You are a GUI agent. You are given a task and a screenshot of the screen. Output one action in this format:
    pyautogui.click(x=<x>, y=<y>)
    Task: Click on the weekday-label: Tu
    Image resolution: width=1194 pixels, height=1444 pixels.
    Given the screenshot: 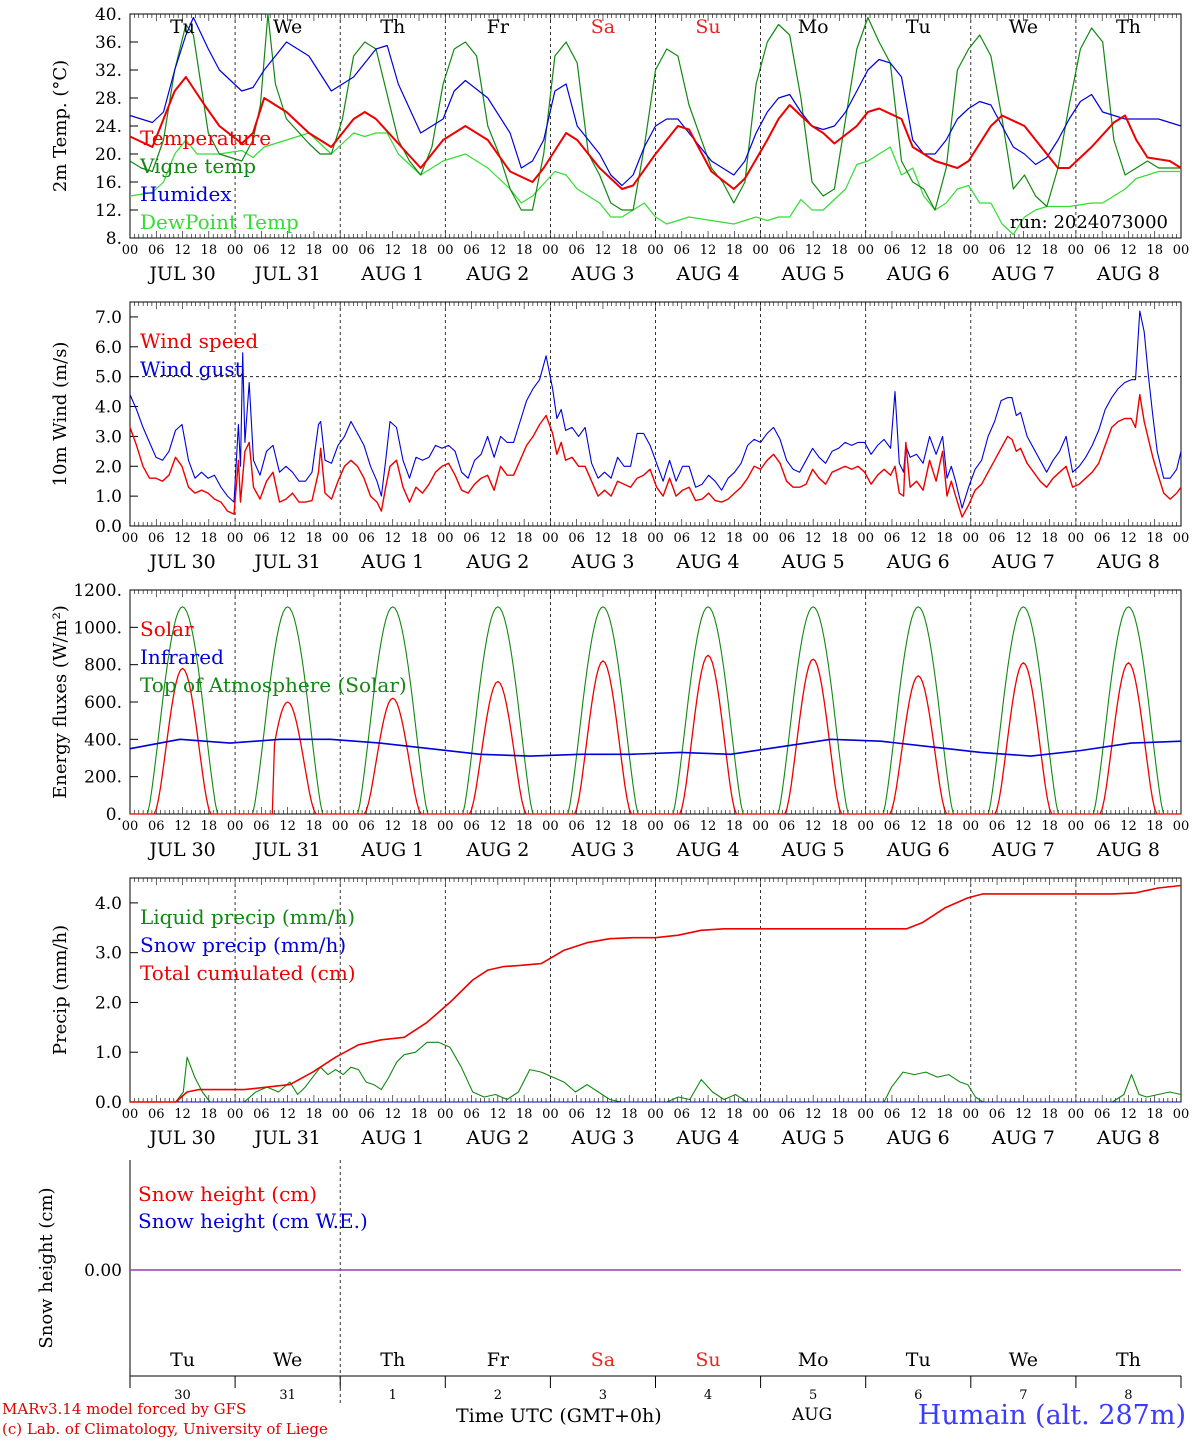 What is the action you would take?
    pyautogui.click(x=182, y=27)
    